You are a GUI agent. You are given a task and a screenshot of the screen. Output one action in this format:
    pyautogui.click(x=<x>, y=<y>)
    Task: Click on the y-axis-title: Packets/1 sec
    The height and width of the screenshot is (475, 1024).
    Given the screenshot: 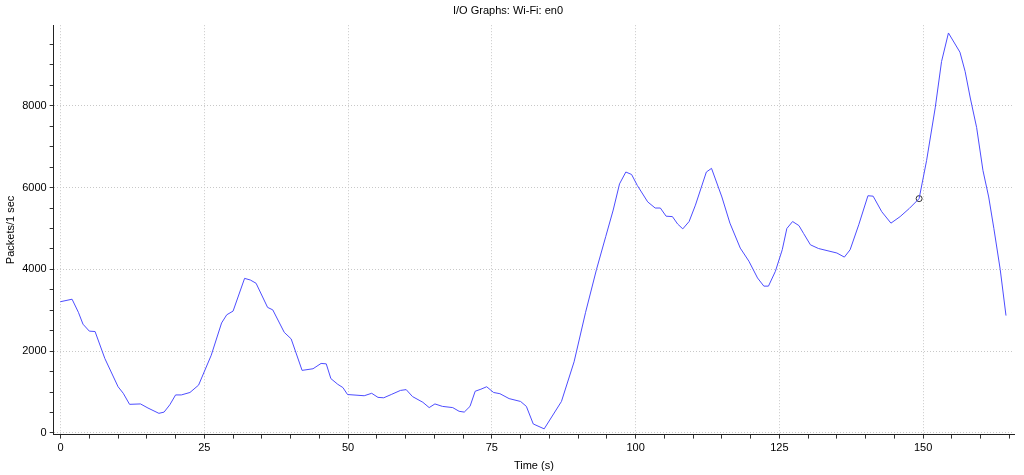 What is the action you would take?
    pyautogui.click(x=9, y=230)
    